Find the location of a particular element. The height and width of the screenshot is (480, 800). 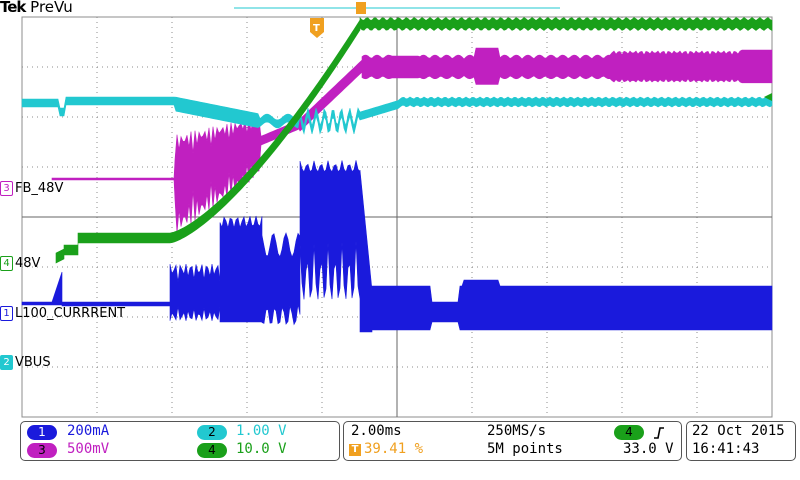

label-l100-current: 1 L100_CURRRENT is located at coordinates (62, 313).